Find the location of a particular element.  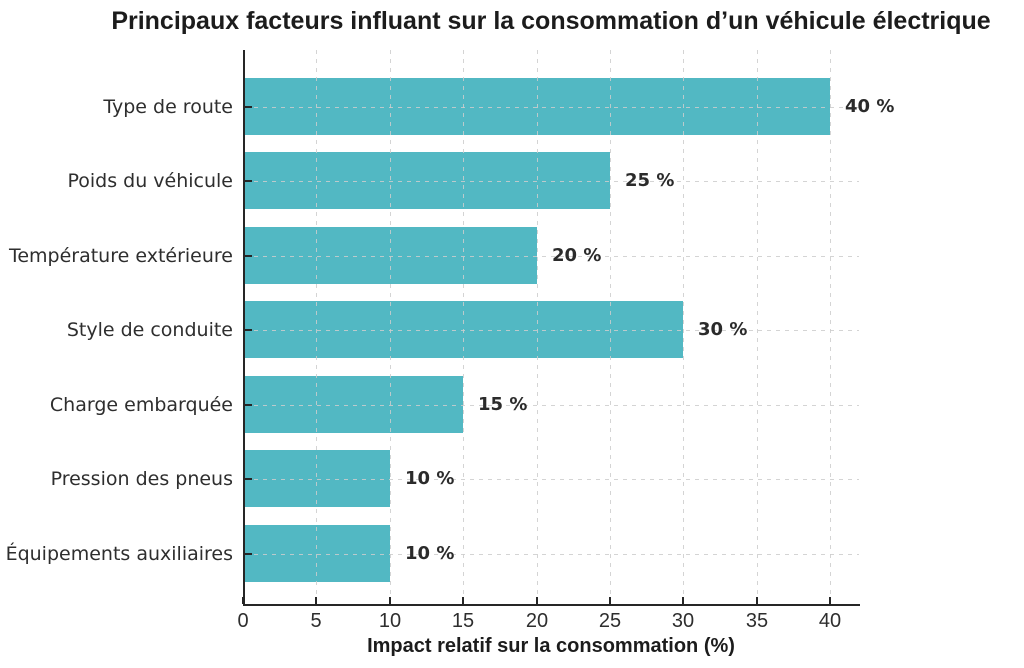

bar-value-label-6: 10 % is located at coordinates (430, 553).